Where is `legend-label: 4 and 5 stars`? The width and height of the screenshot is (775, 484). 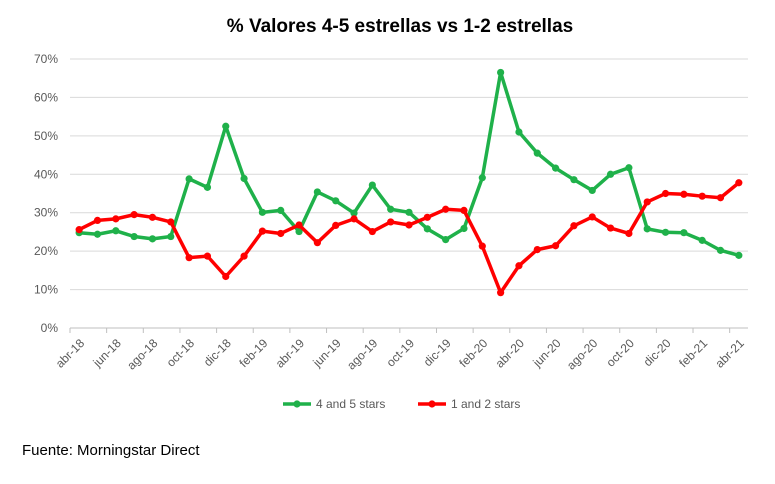 legend-label: 4 and 5 stars is located at coordinates (350, 404).